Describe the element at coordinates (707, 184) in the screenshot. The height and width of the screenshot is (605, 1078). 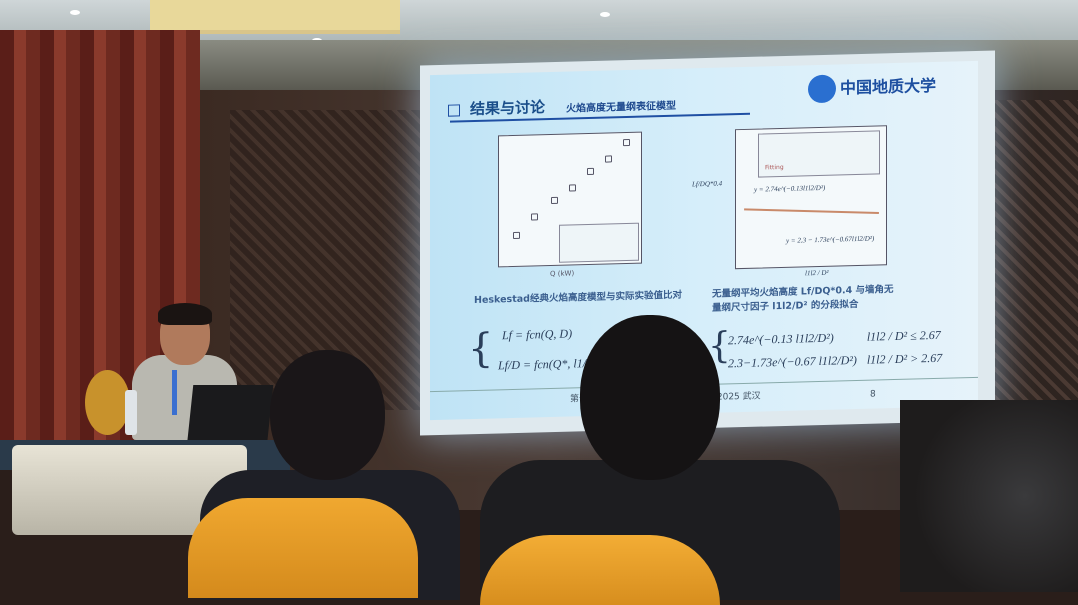
I see `right-plot-ylabel: Lf/DQ*0.4` at that location.